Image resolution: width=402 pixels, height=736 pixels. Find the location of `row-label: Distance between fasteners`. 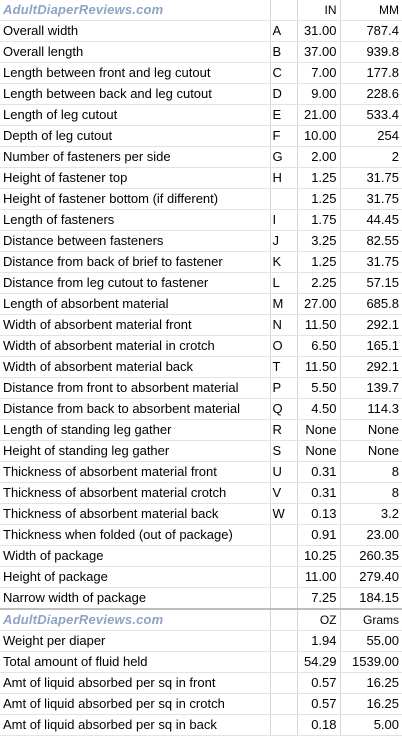

row-label: Distance between fasteners is located at coordinates (135, 241).